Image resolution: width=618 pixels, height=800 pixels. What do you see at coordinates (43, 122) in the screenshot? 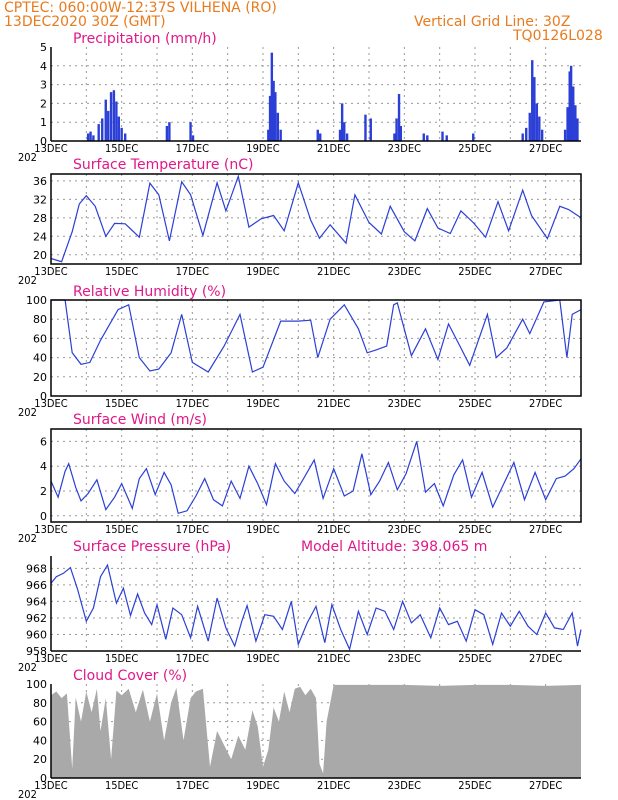
I see `y-tick-label: 1` at bounding box center [43, 122].